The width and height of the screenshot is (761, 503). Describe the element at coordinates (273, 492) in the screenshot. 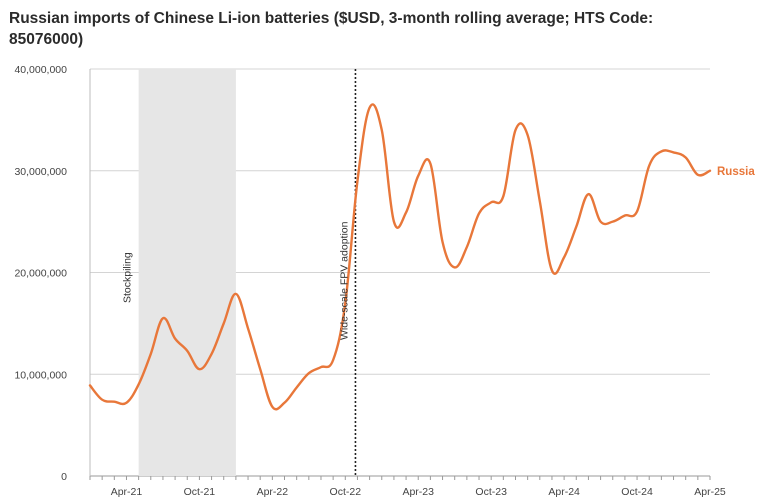

I see `x-tick-label-2: Apr-22` at that location.